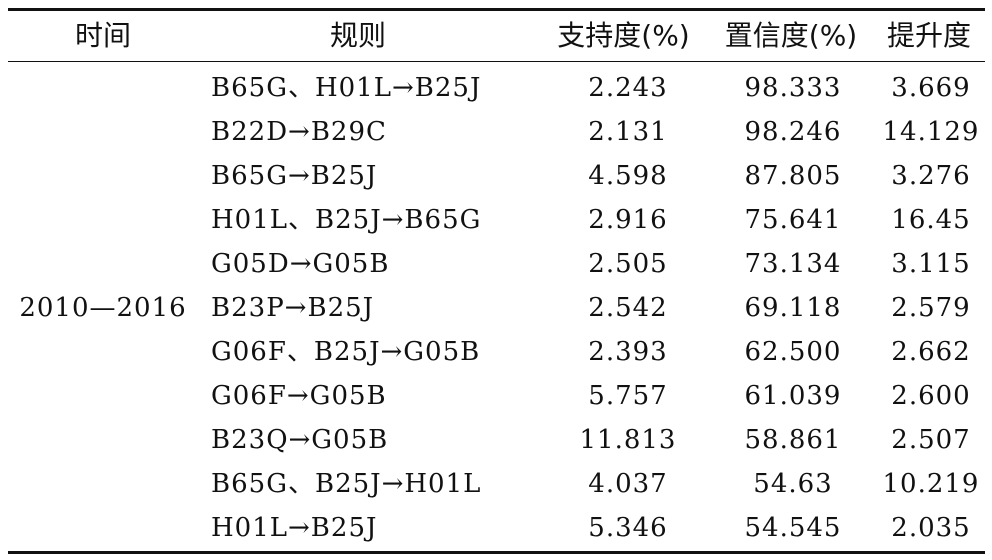  What do you see at coordinates (496, 9) in the screenshot?
I see `table-top-rule` at bounding box center [496, 9].